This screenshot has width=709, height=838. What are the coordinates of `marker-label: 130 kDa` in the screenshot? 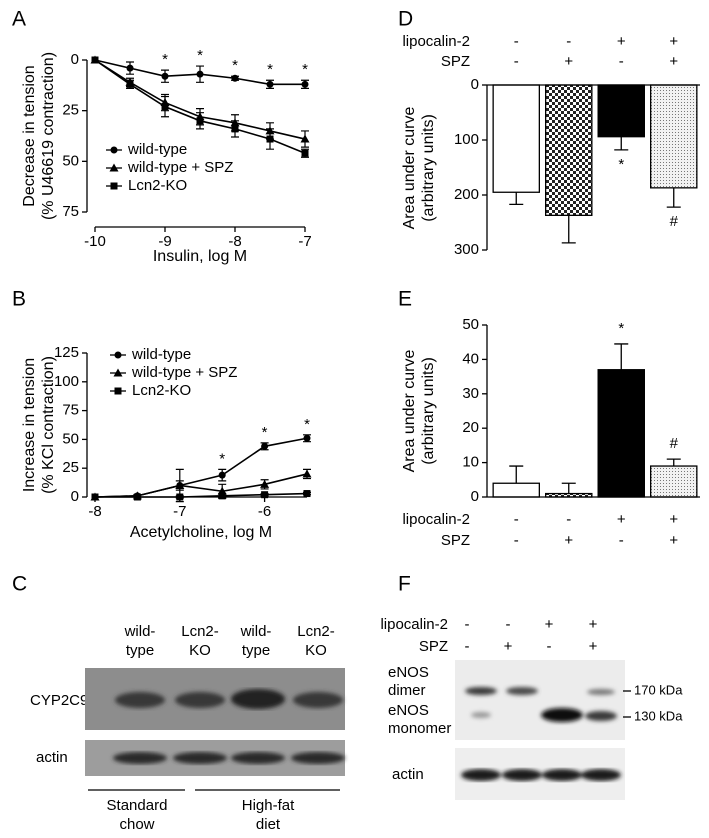 It's located at (658, 715).